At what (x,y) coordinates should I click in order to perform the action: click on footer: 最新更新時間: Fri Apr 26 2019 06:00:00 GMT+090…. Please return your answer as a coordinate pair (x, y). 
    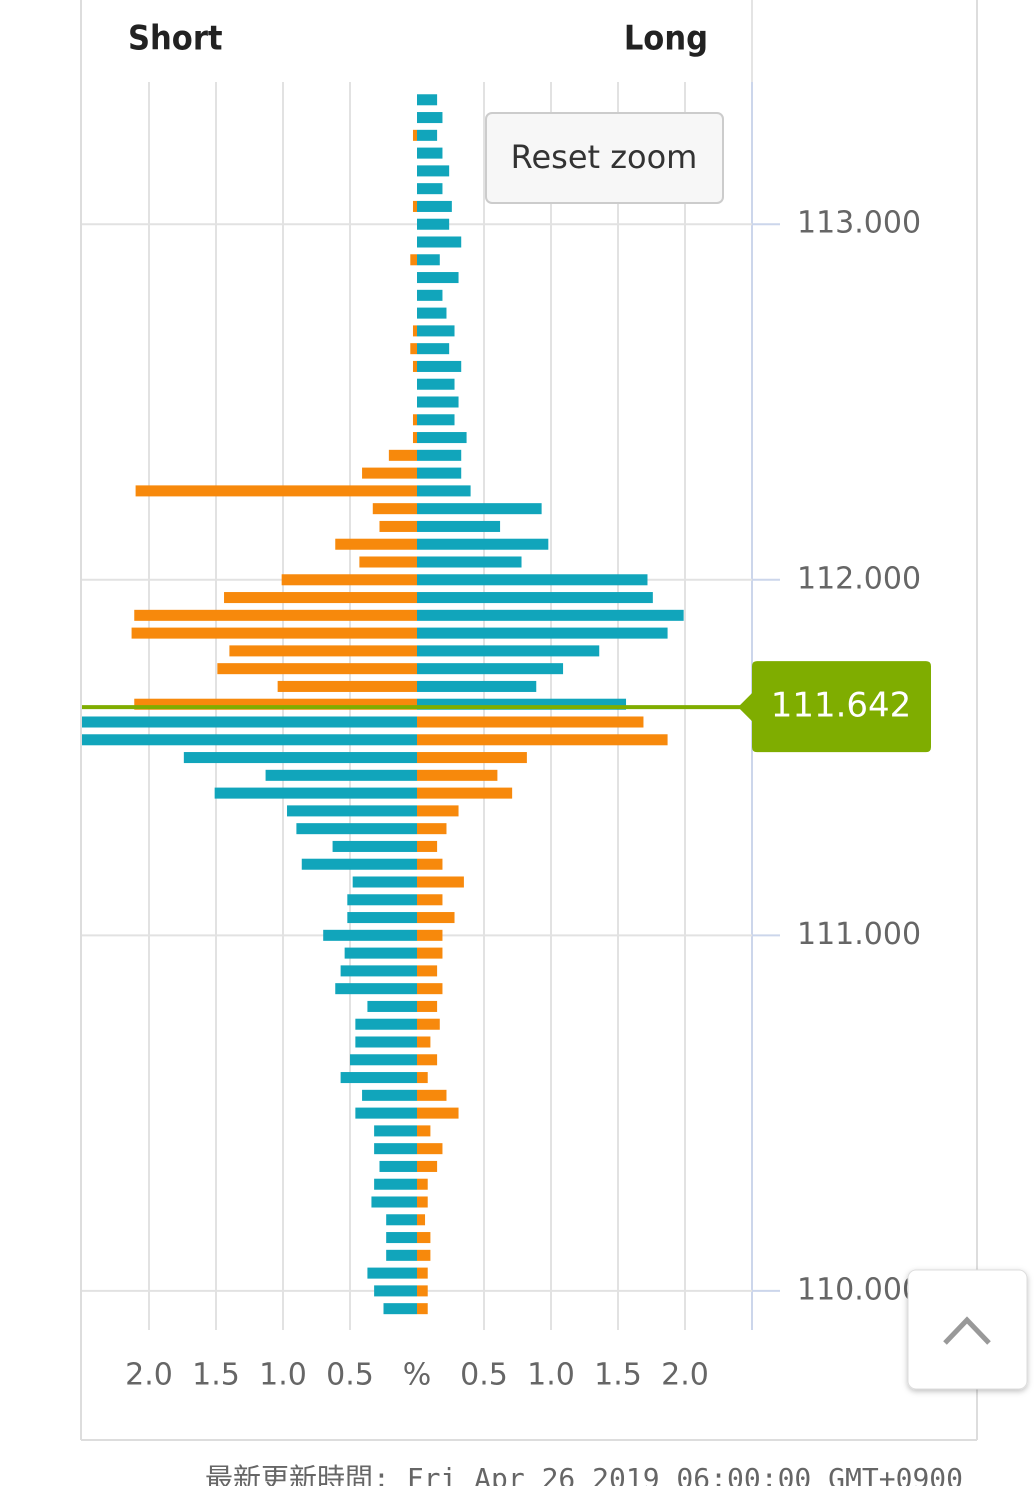
    Looking at the image, I should click on (584, 1474).